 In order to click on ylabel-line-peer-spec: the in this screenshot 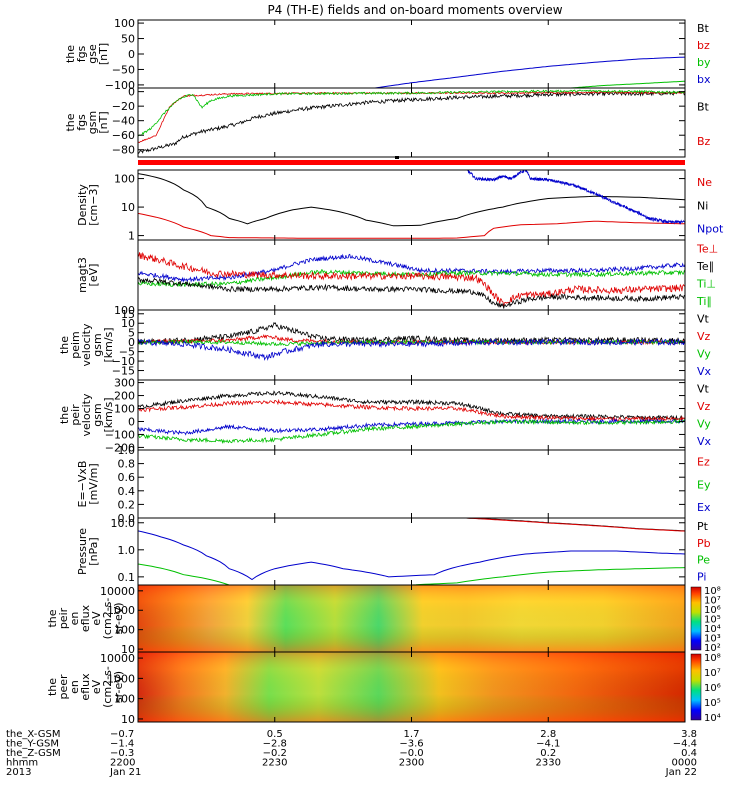, I will do `click(52, 687)`.